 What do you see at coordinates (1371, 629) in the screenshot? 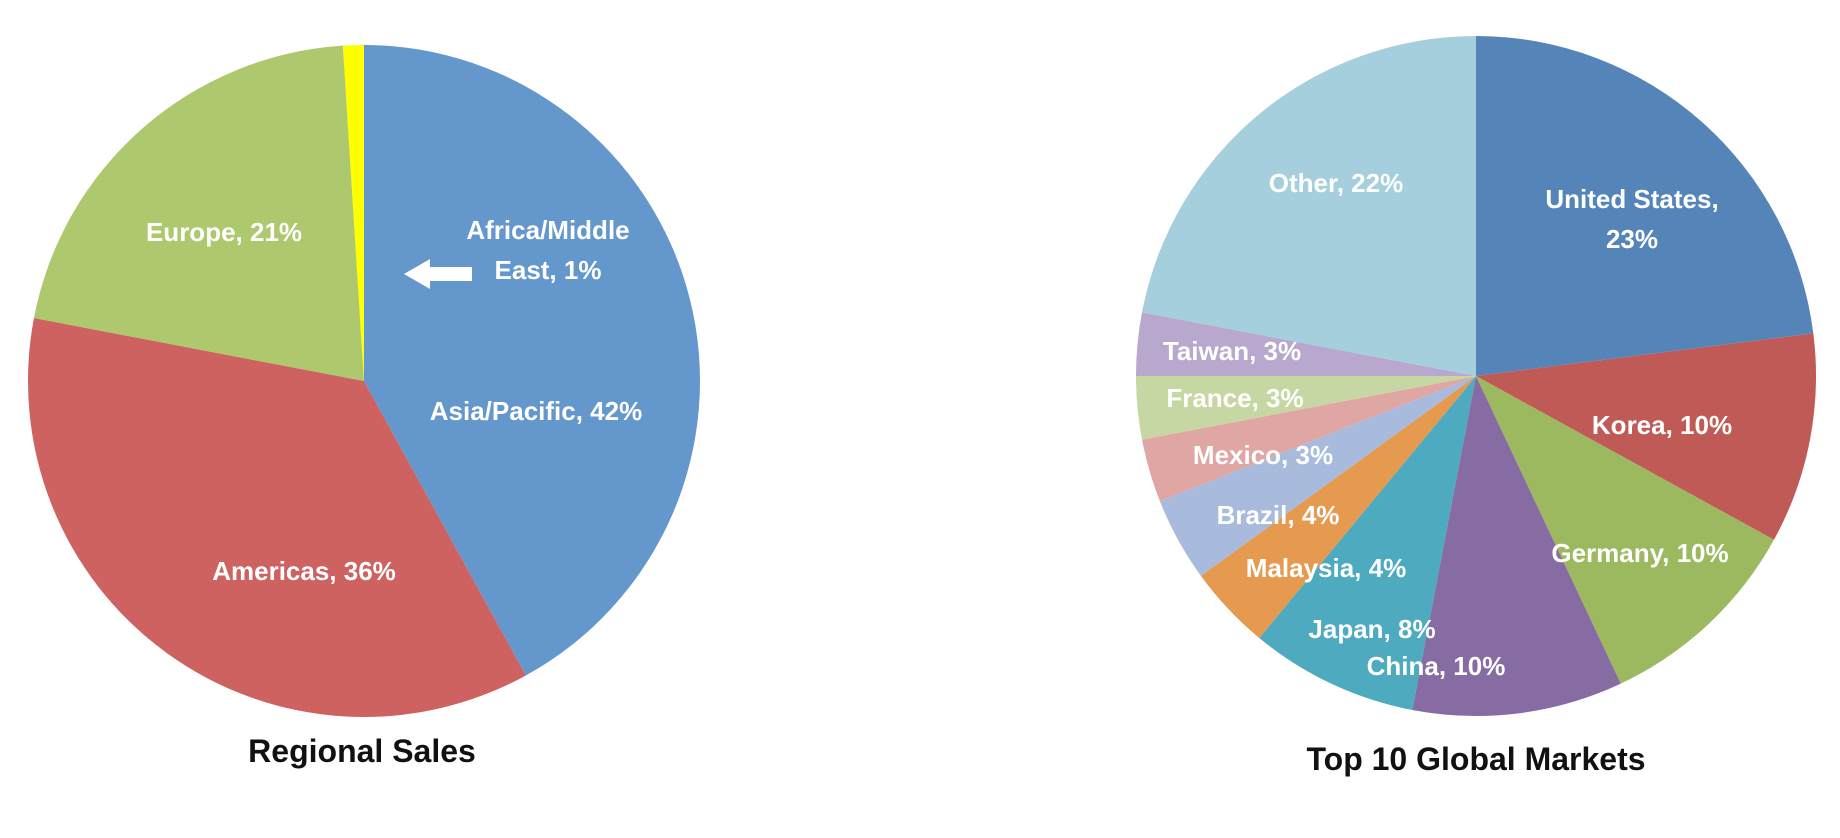
I see `data-label-japan: Japan, 8%` at bounding box center [1371, 629].